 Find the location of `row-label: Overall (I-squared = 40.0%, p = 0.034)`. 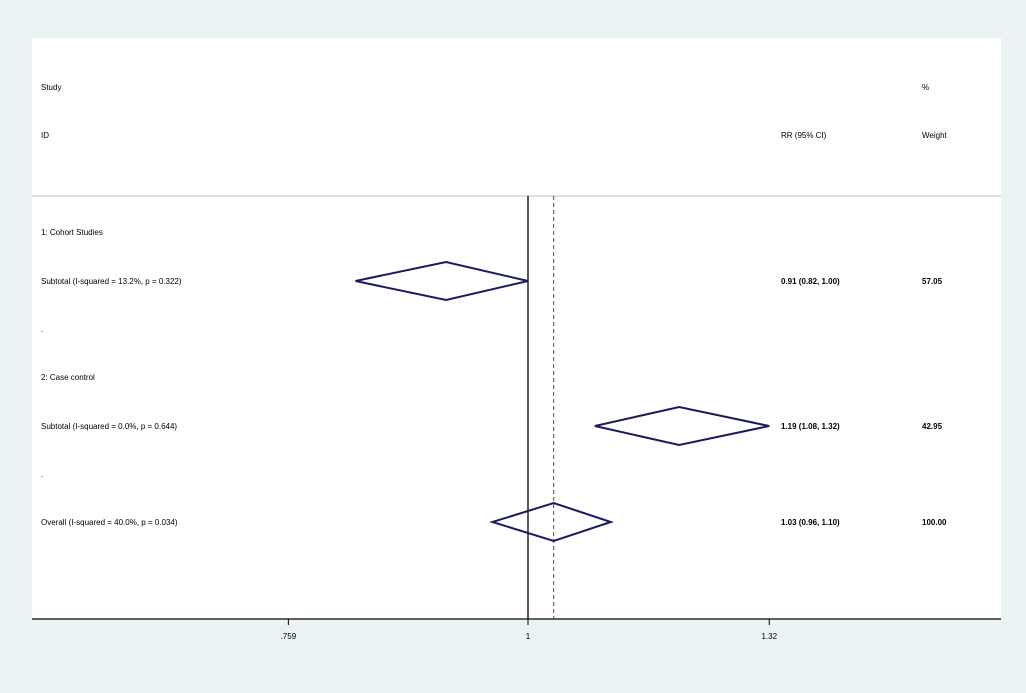

row-label: Overall (I-squared = 40.0%, p = 0.034) is located at coordinates (109, 522).